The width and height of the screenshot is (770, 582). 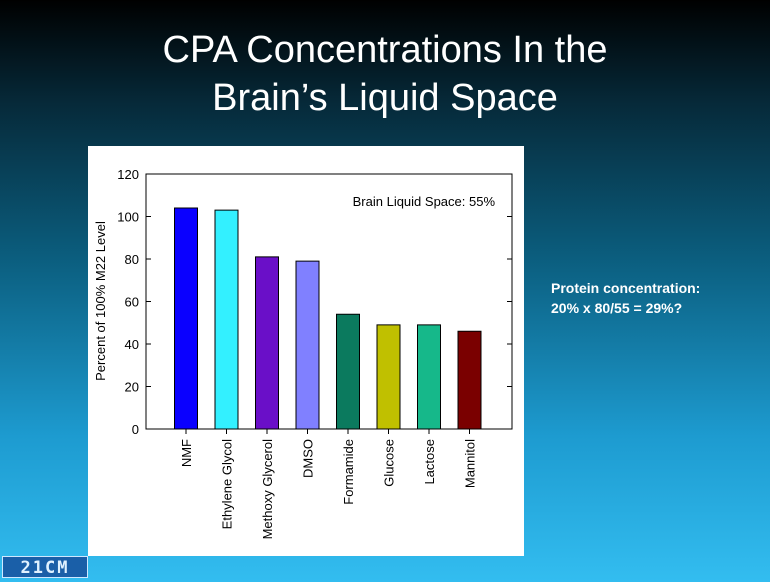 What do you see at coordinates (128, 174) in the screenshot?
I see `y-tick-label: 120` at bounding box center [128, 174].